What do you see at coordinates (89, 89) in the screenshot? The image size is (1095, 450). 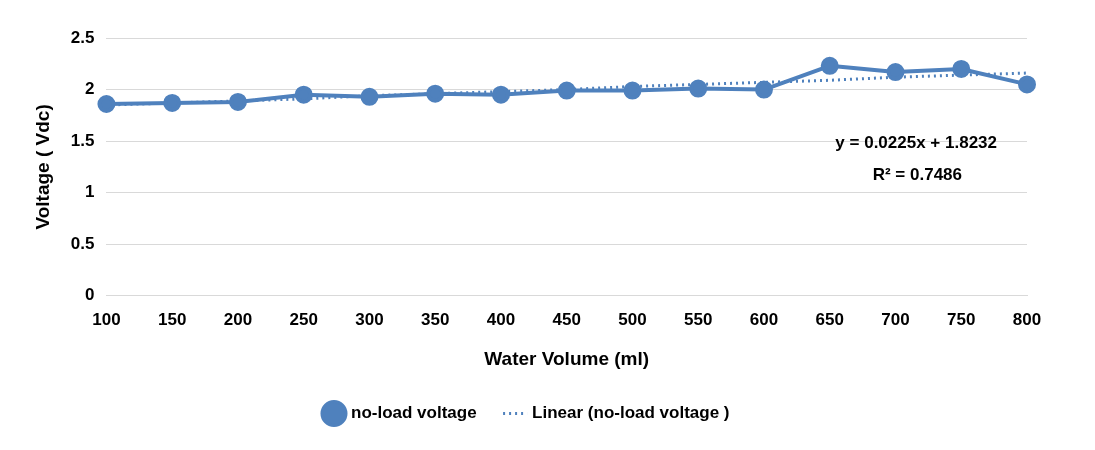 I see `y-tick-label: 2` at bounding box center [89, 89].